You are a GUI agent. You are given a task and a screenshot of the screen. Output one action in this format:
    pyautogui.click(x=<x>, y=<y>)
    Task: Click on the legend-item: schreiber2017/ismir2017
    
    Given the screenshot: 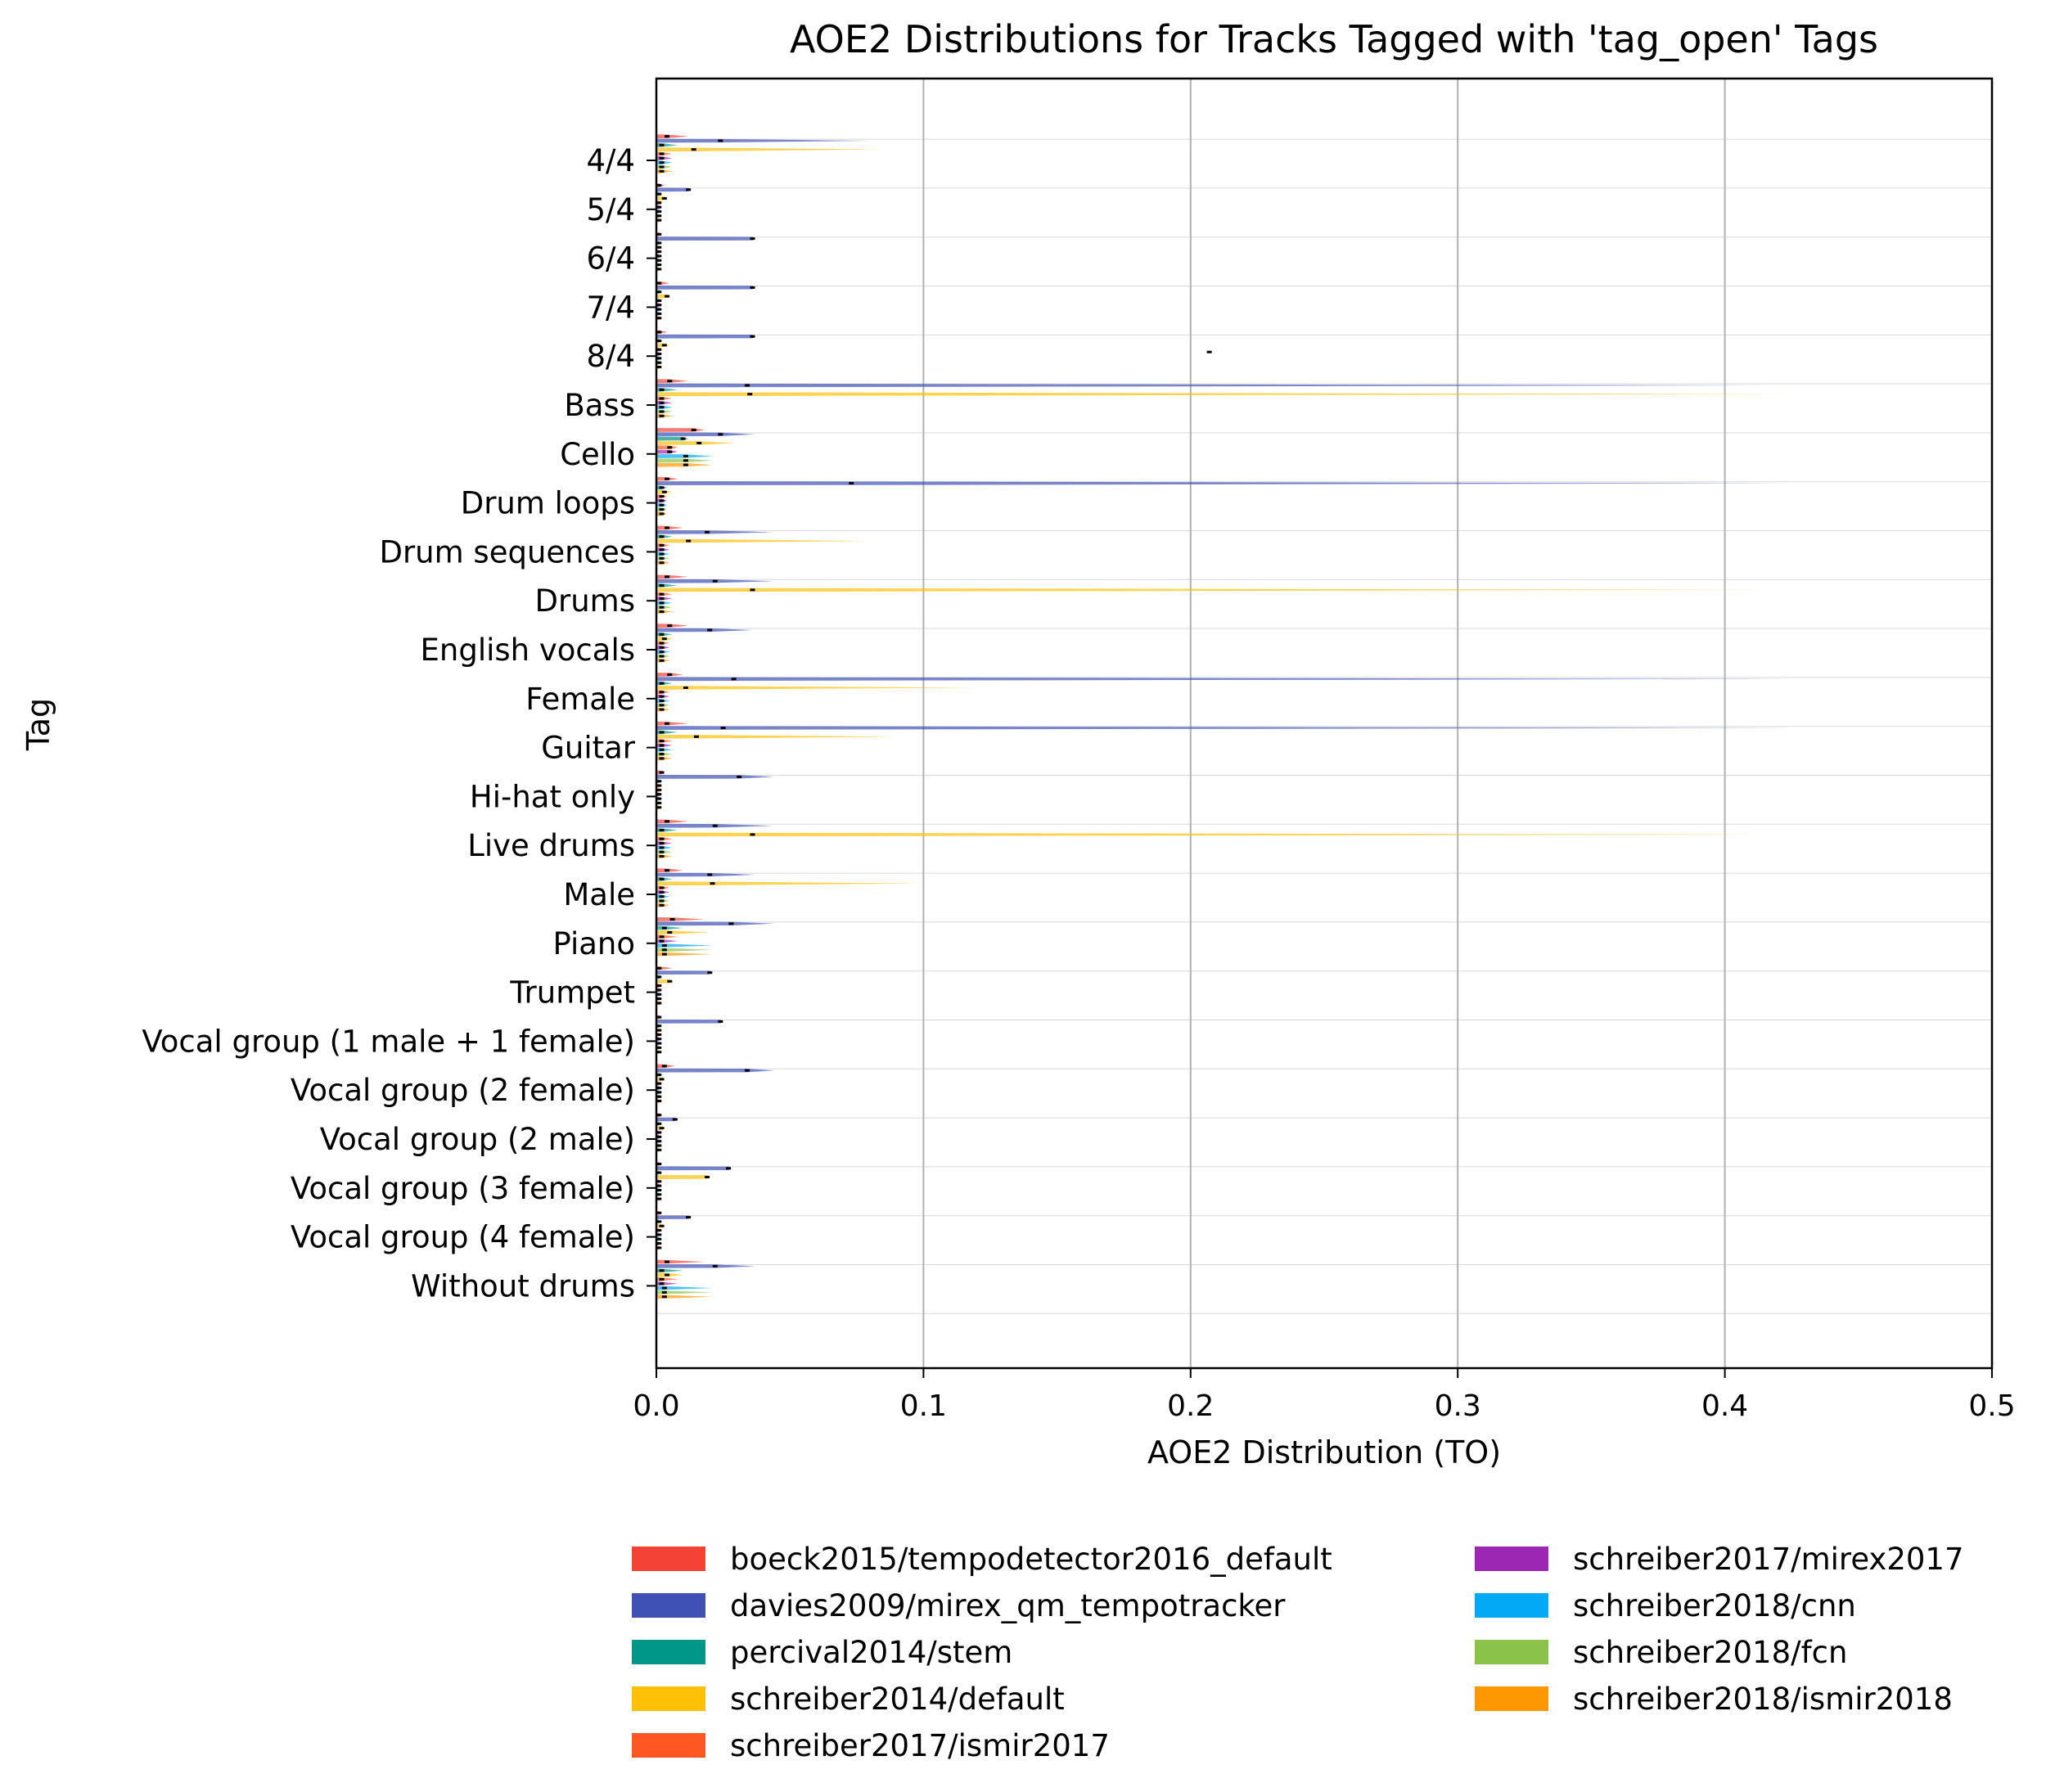 What is the action you would take?
    pyautogui.click(x=871, y=1745)
    